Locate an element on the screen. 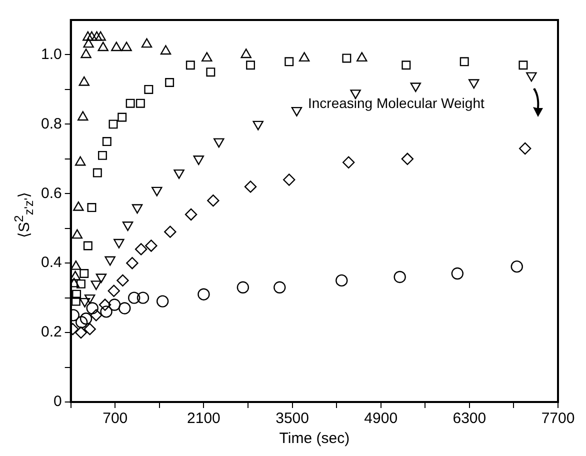 Image resolution: width=586 pixels, height=456 pixels. x-axis-title: Time (sec) is located at coordinates (314, 439).